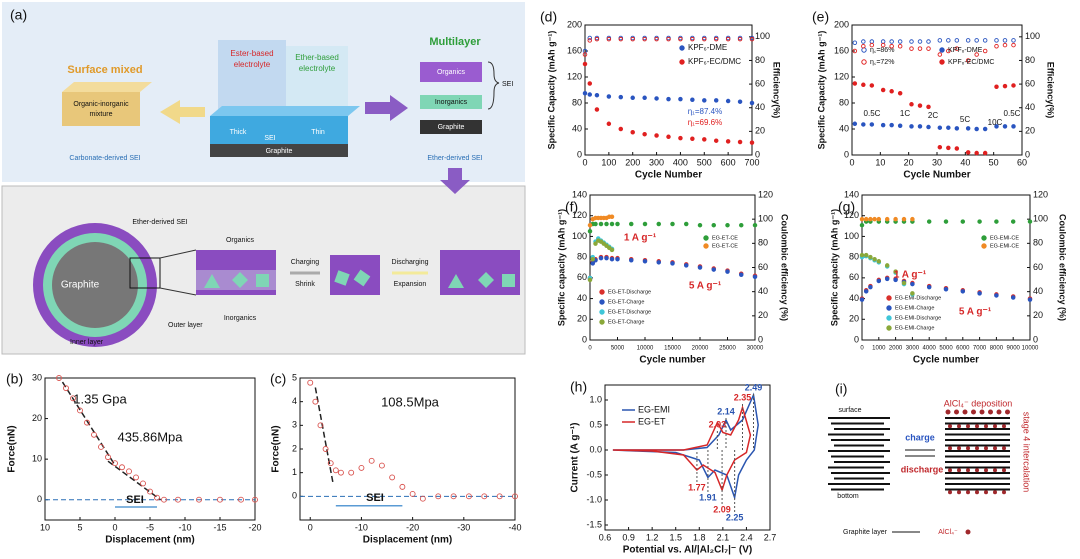 This screenshot has width=1080, height=559. What do you see at coordinates (777, 90) in the screenshot?
I see `y2-axis-label: Efficiency(%)` at bounding box center [777, 90].